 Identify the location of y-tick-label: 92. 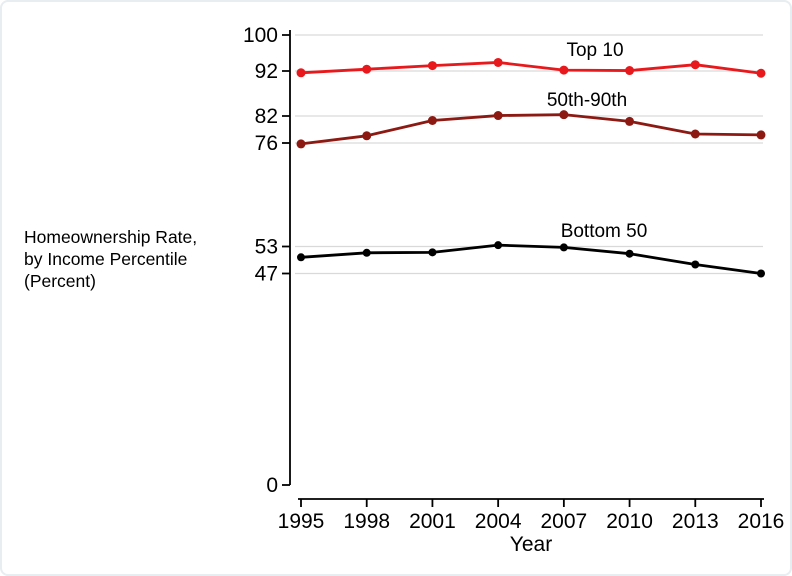
(266, 71).